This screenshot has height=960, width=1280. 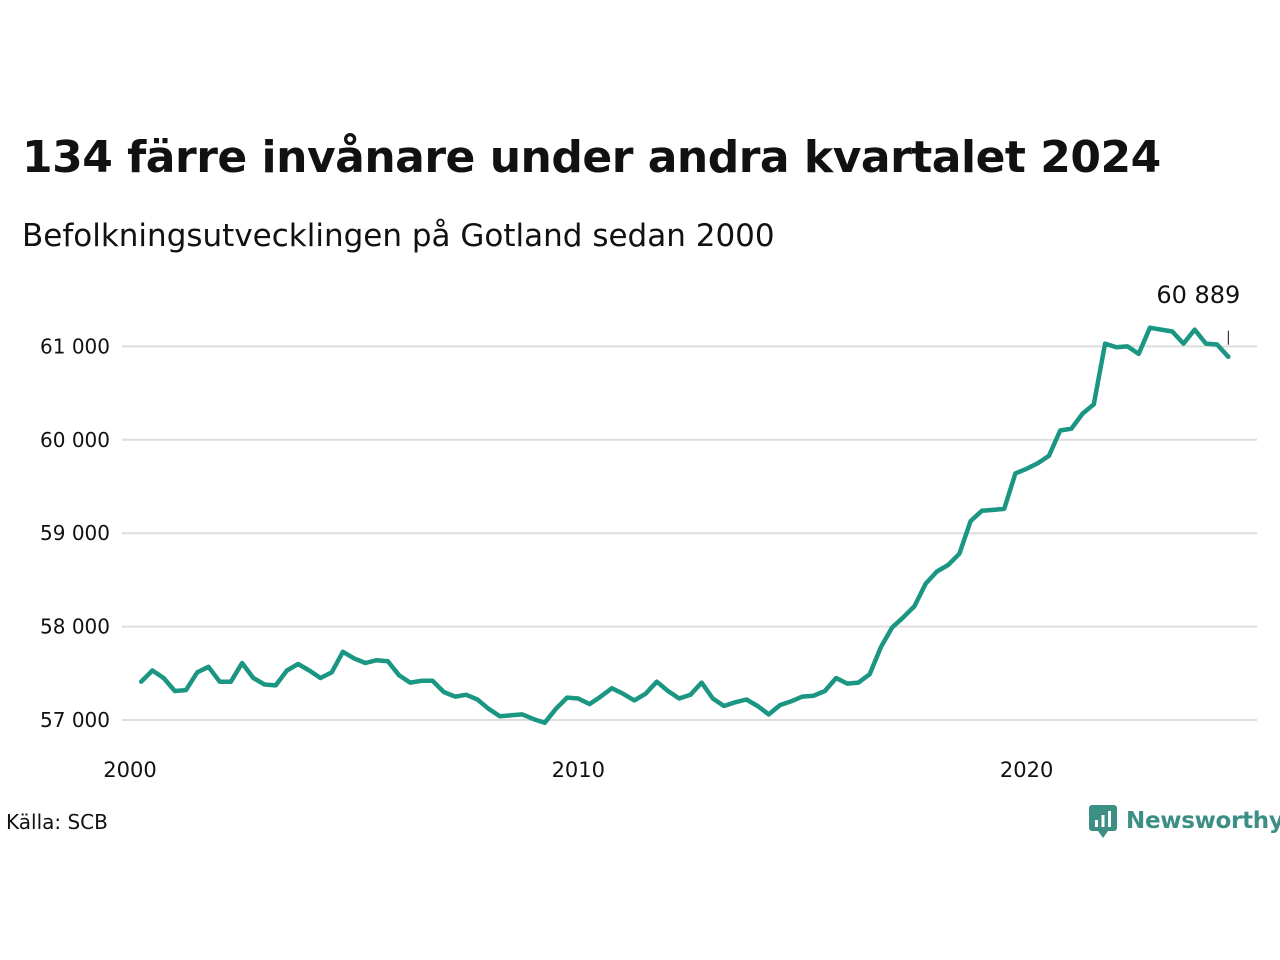 I want to click on x-tick-label: 2010, so click(x=578, y=770).